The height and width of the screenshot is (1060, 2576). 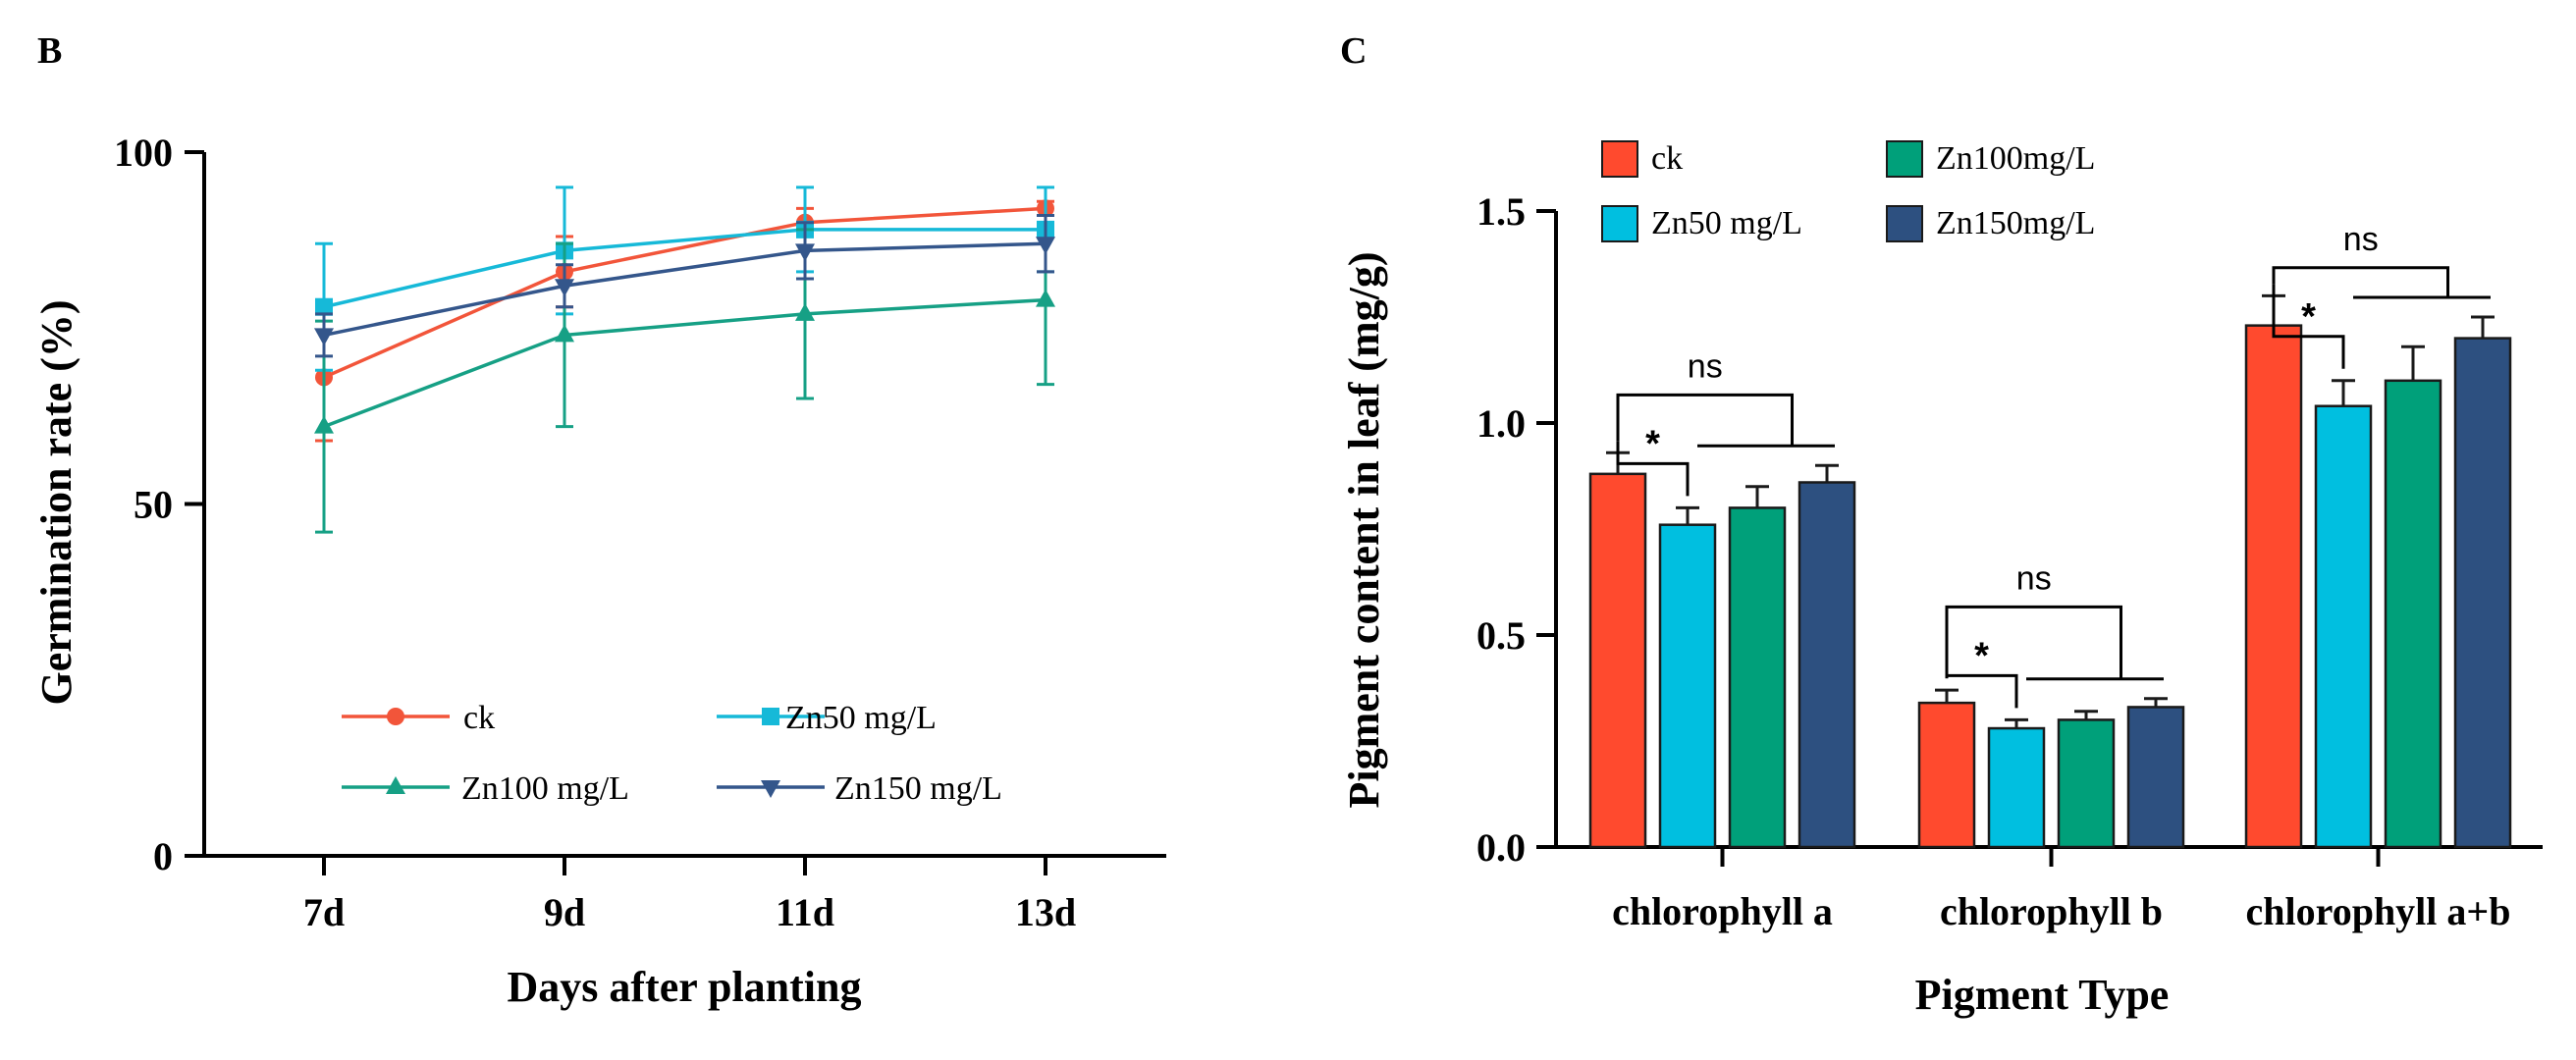 I want to click on panel-b-x-axis-title: Days after planting, so click(x=685, y=987).